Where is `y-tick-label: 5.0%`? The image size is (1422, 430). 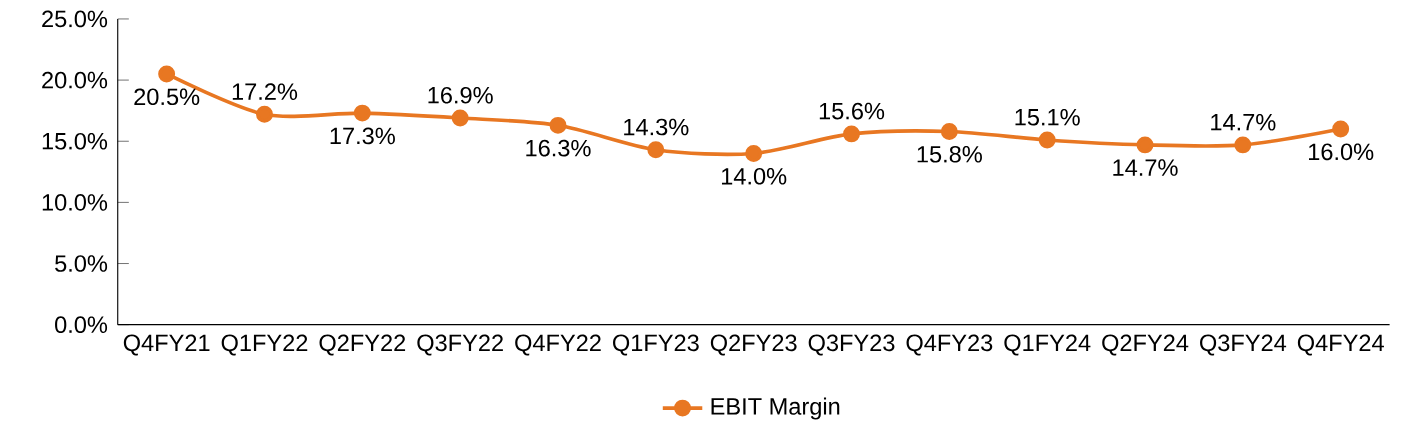
y-tick-label: 5.0% is located at coordinates (81, 263).